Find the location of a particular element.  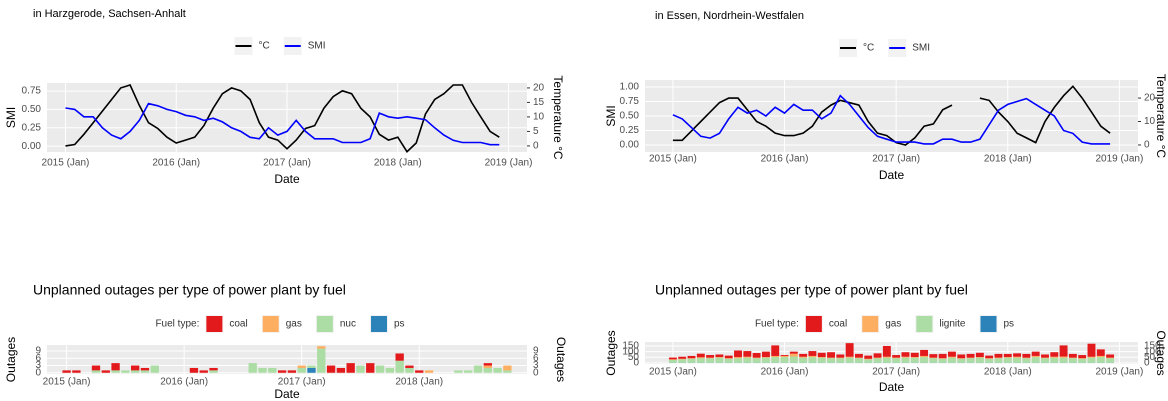

y-tick-label: 0.00 is located at coordinates (630, 145).